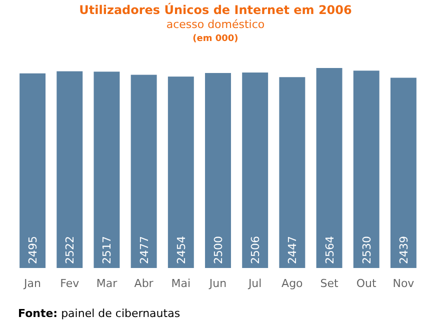 The width and height of the screenshot is (431, 333). Describe the element at coordinates (215, 9) in the screenshot. I see `chart-title: Utilizadores Únicos de Internet em 2006` at that location.